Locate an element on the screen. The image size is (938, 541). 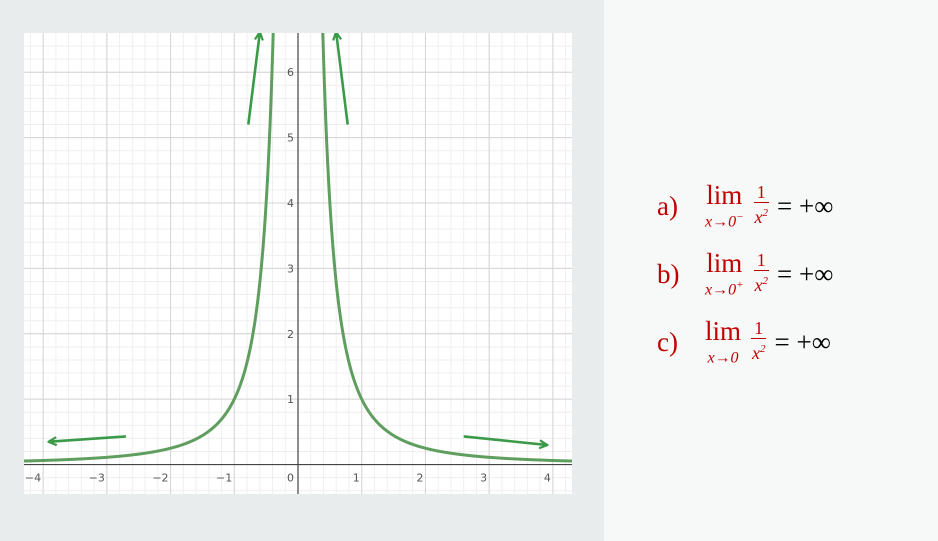
limit-label: b) is located at coordinates (668, 273).